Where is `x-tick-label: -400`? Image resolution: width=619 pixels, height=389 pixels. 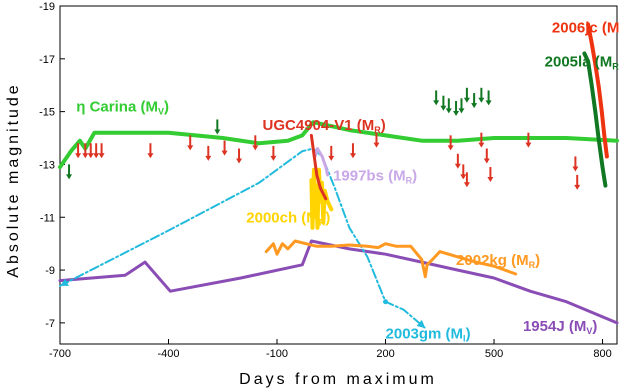 x-tick-label: -400 is located at coordinates (168, 354).